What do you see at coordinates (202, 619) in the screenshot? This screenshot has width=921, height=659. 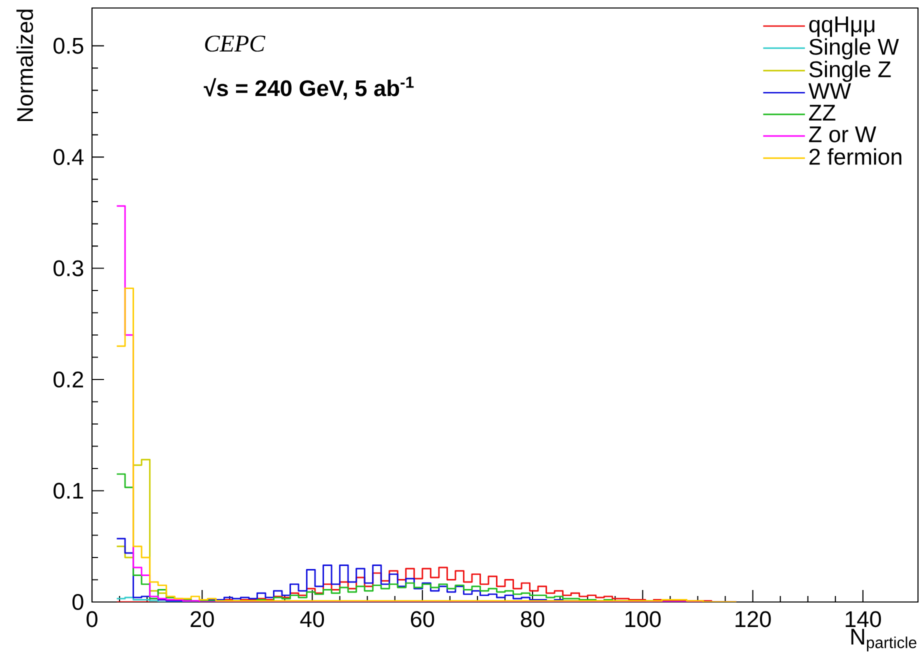 I see `x-tick-label: 20` at bounding box center [202, 619].